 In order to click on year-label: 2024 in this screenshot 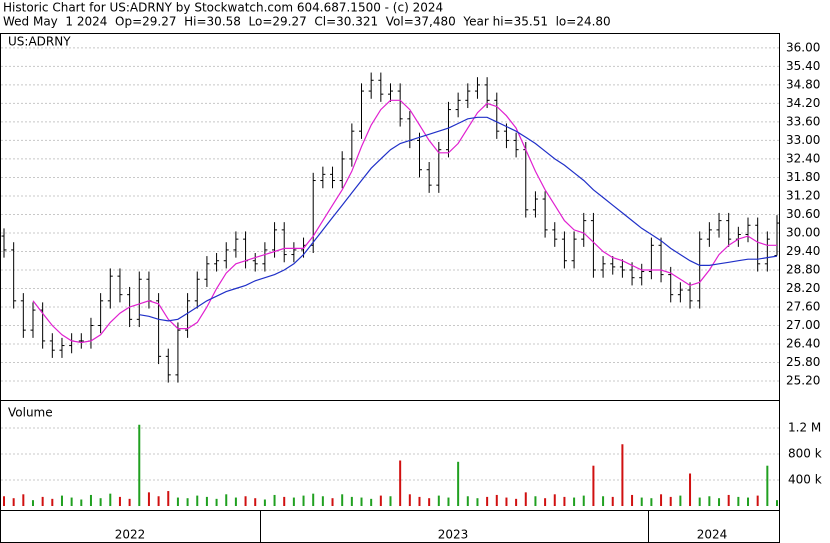, I will do `click(712, 535)`.